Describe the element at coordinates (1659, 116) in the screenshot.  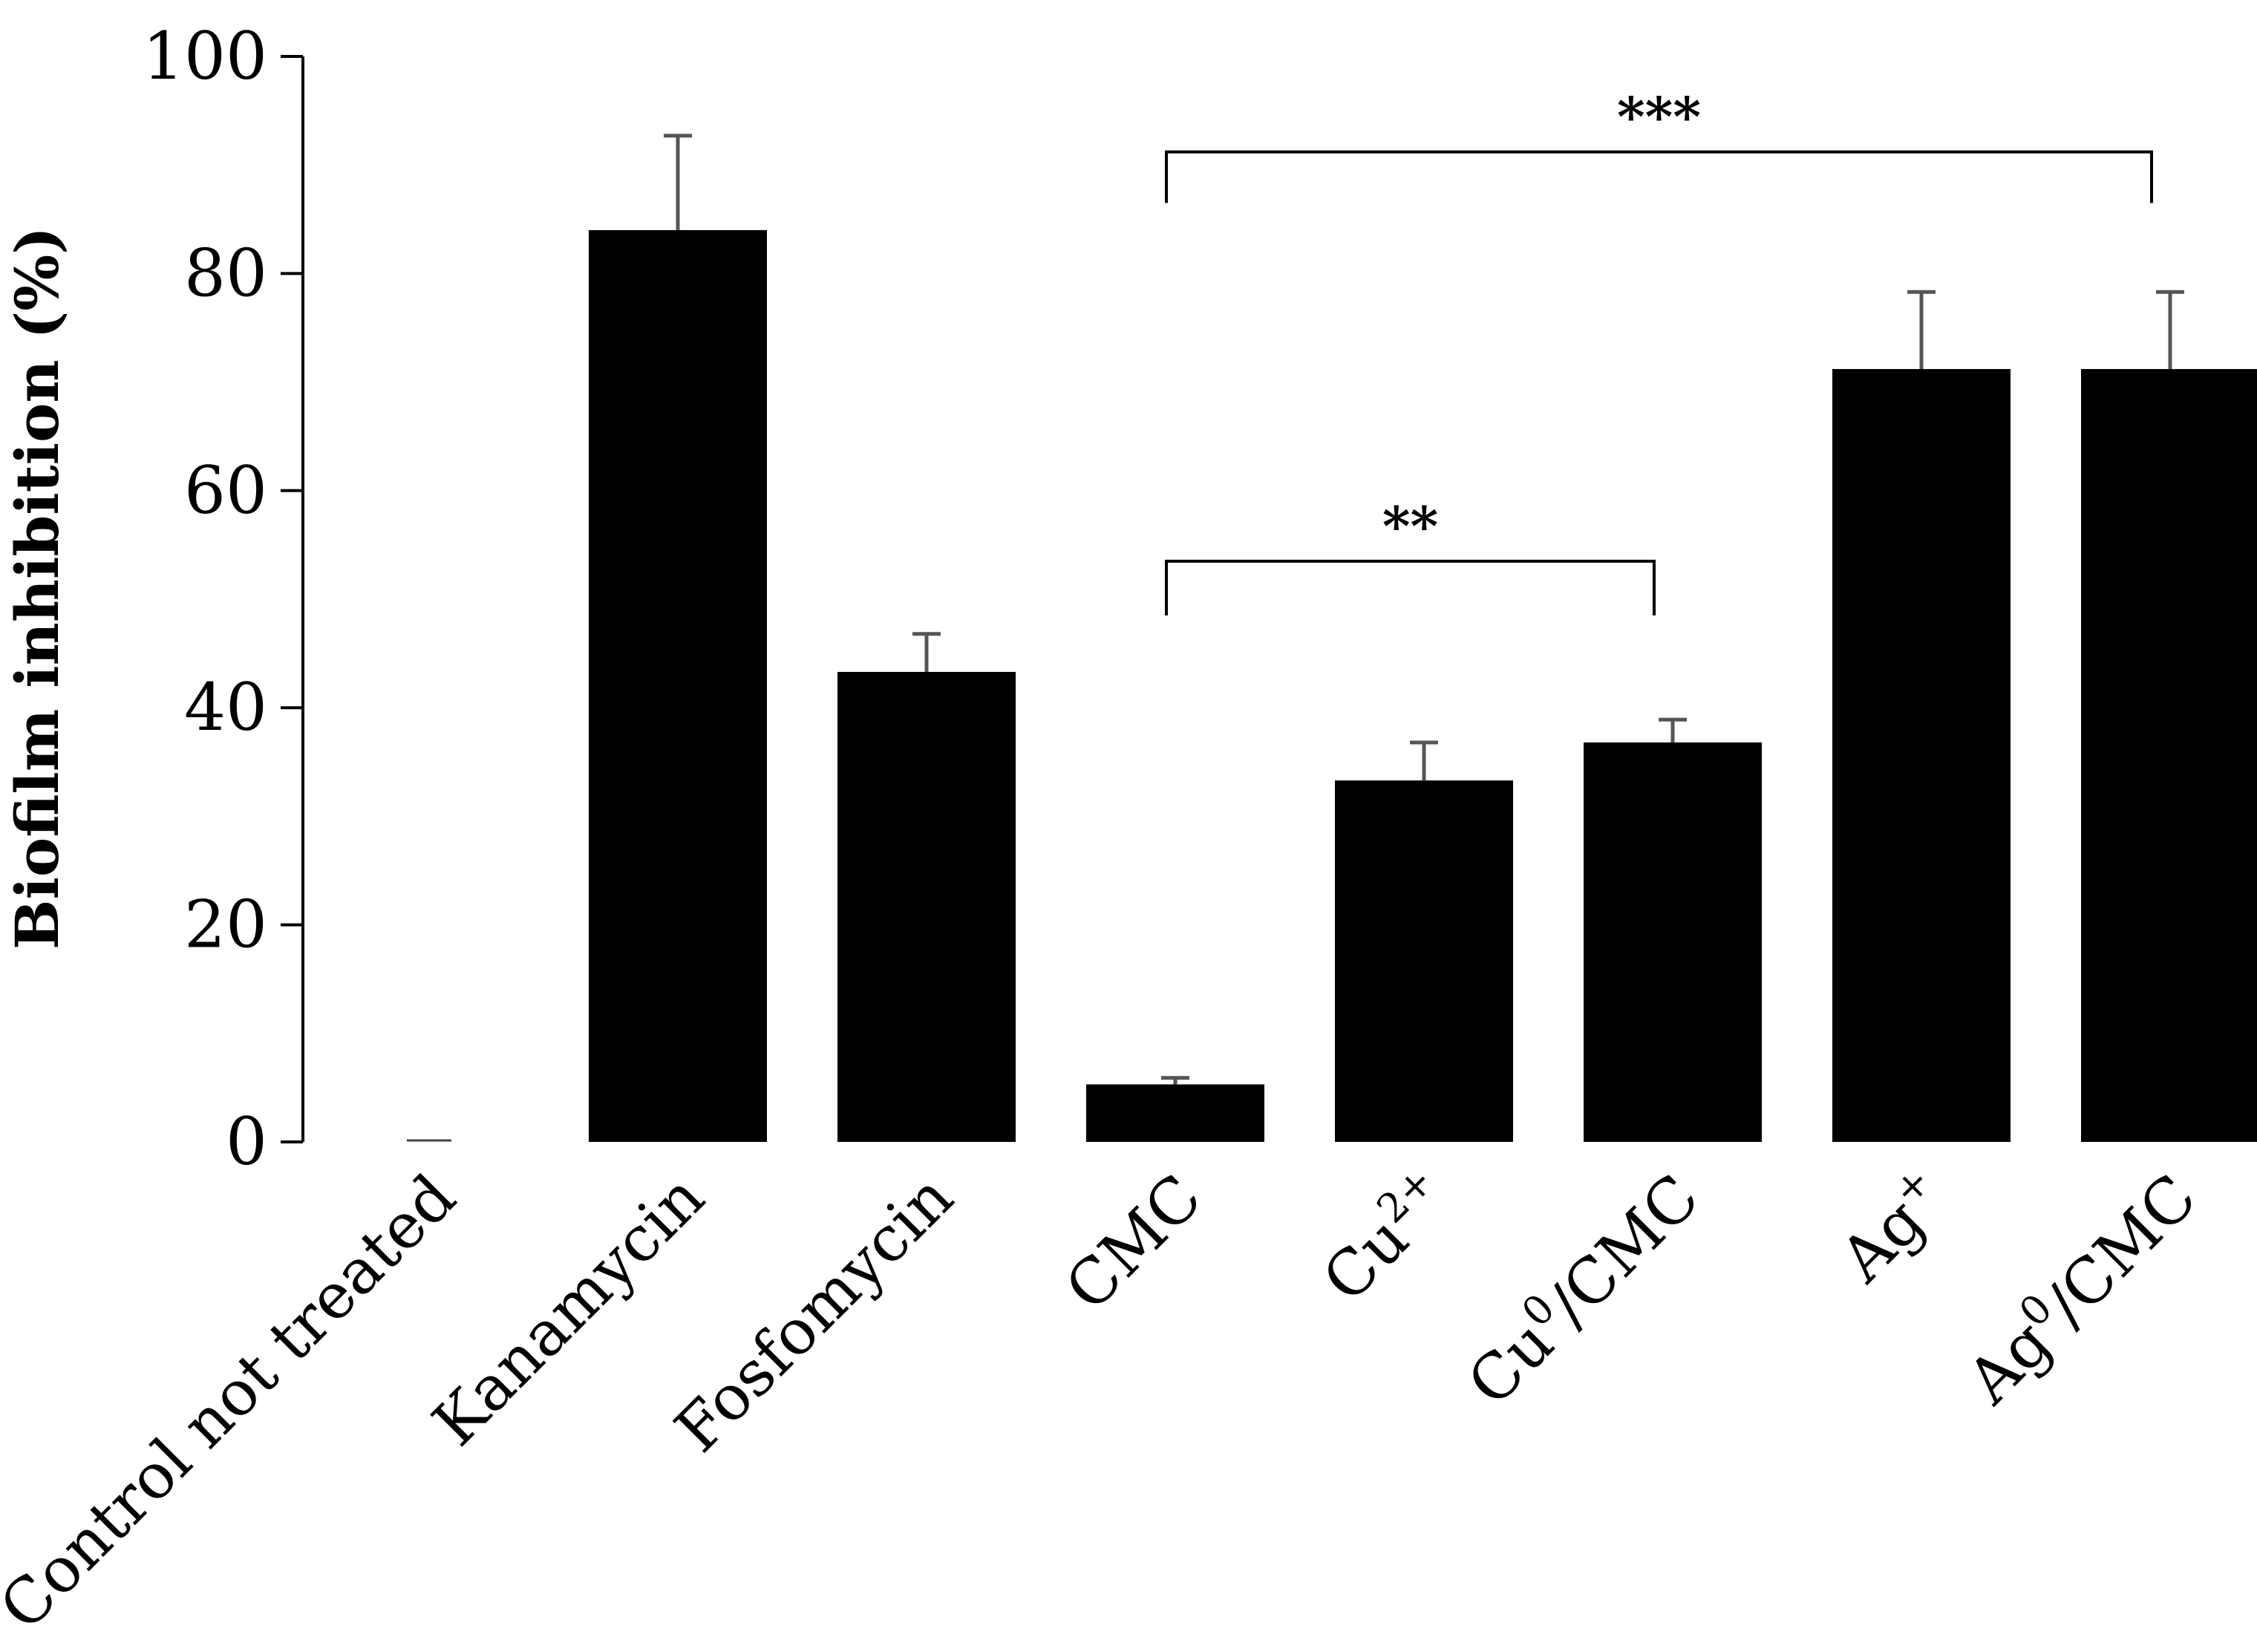
I see `significance-label: ***` at that location.